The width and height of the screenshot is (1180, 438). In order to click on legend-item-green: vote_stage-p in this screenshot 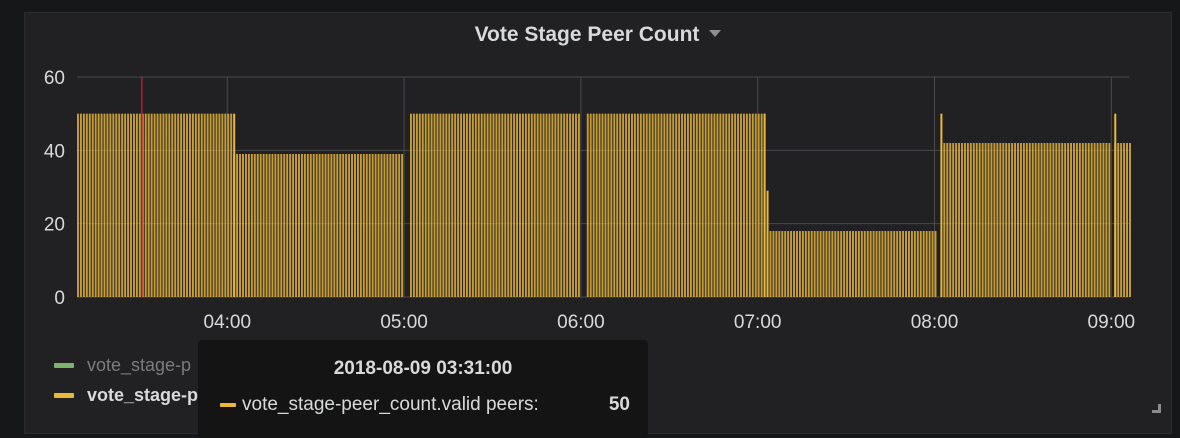, I will do `click(126, 365)`.